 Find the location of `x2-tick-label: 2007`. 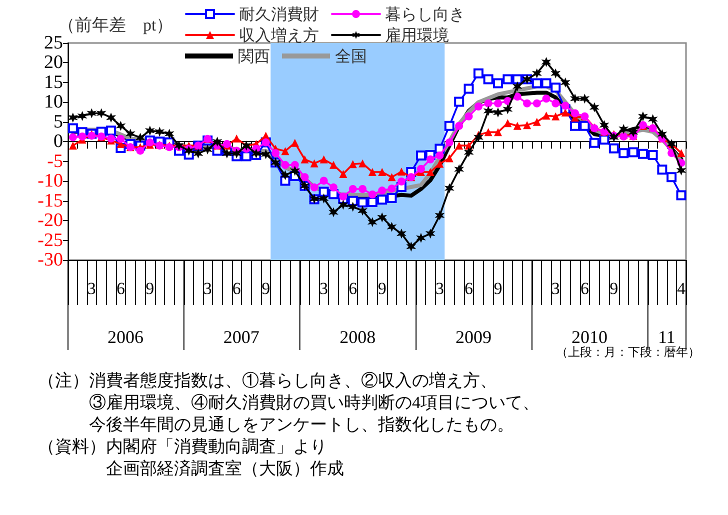

x2-tick-label: 2007 is located at coordinates (241, 337).